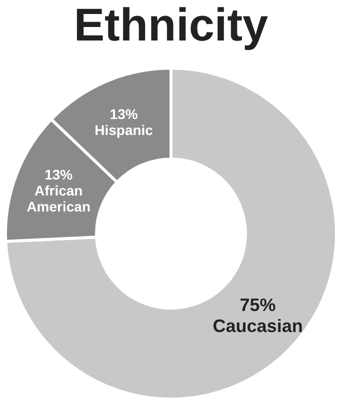 The image size is (342, 412). Describe the element at coordinates (171, 25) in the screenshot. I see `chart-title: Ethnicity` at that location.